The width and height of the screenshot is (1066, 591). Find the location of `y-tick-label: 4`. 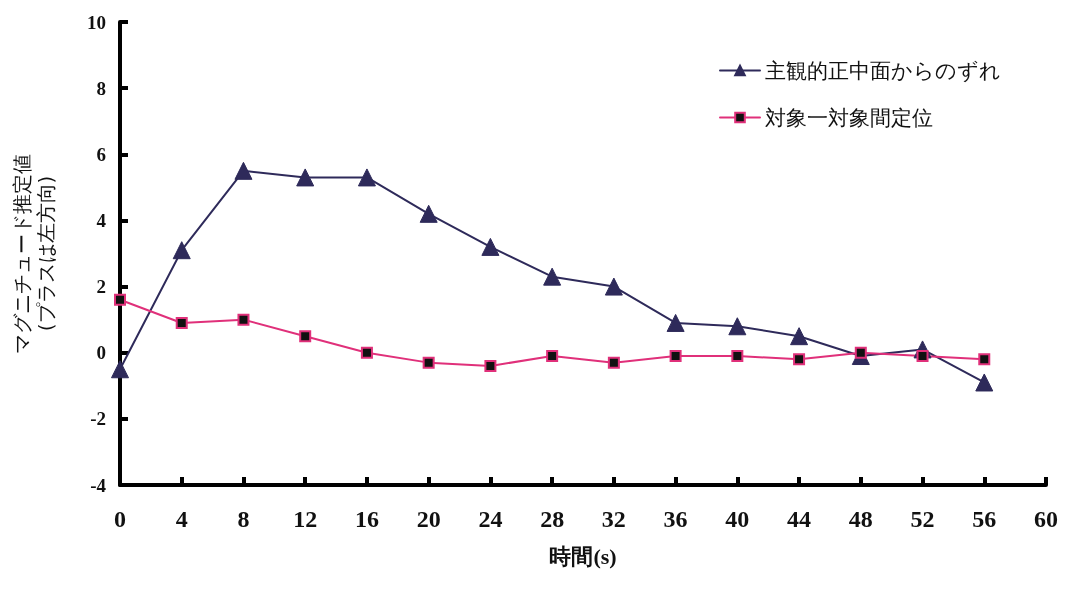

y-tick-label: 4 is located at coordinates (101, 220).